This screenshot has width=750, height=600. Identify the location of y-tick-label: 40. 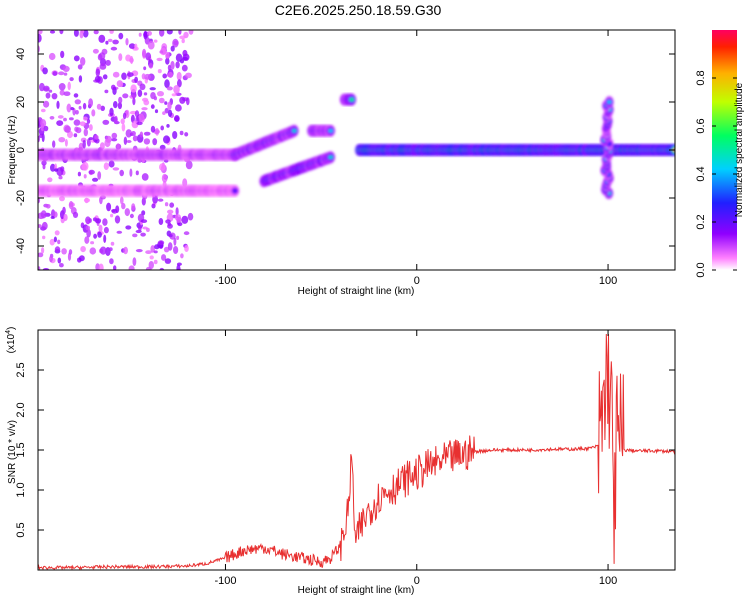
(21, 54).